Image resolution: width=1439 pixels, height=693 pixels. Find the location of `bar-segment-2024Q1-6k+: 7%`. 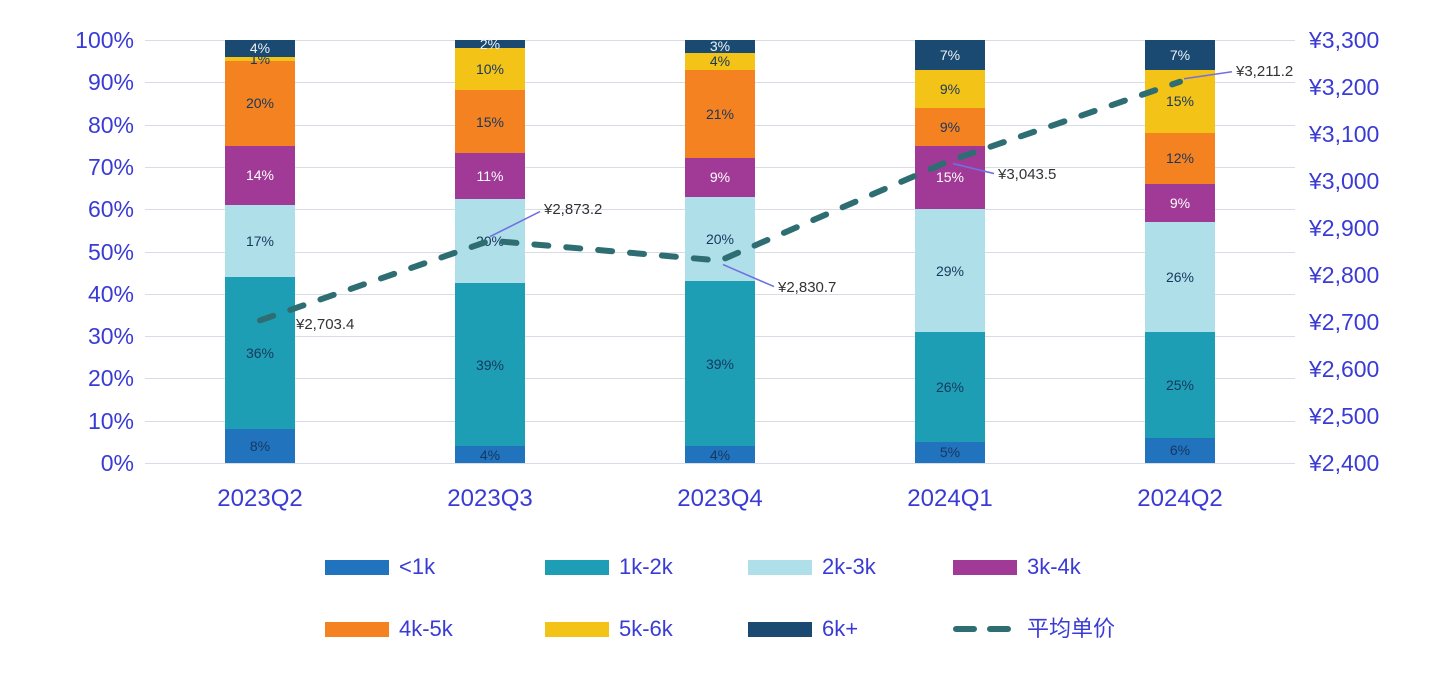

bar-segment-2024Q1-6k+: 7% is located at coordinates (950, 55).